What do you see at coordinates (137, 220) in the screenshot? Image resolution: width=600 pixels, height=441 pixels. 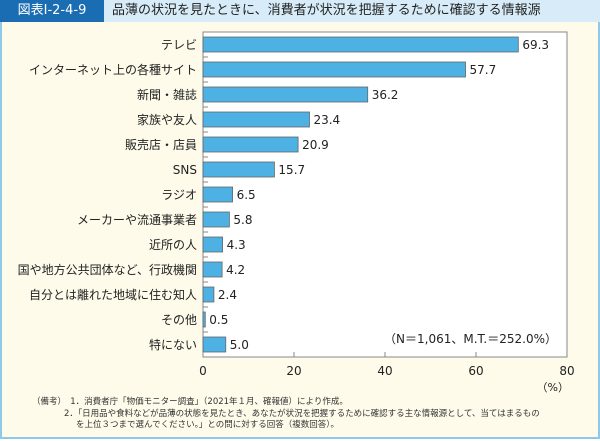 I see `category-label: メーカーや流通事業者` at bounding box center [137, 220].